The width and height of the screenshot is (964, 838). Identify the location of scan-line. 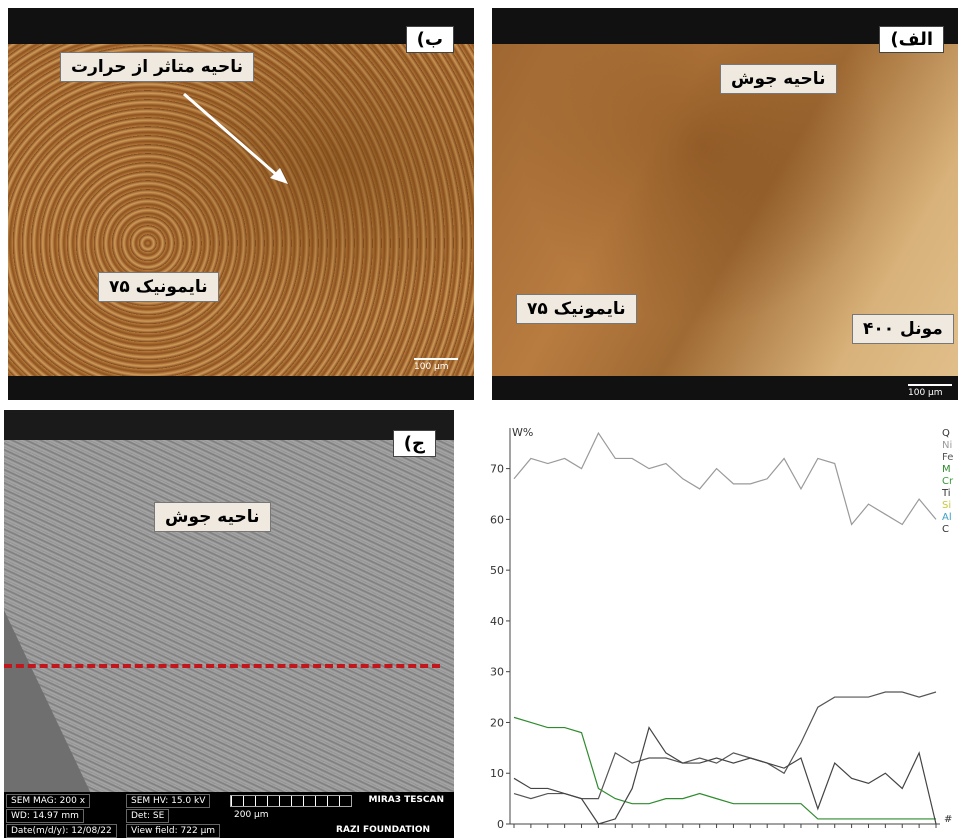
(222, 666).